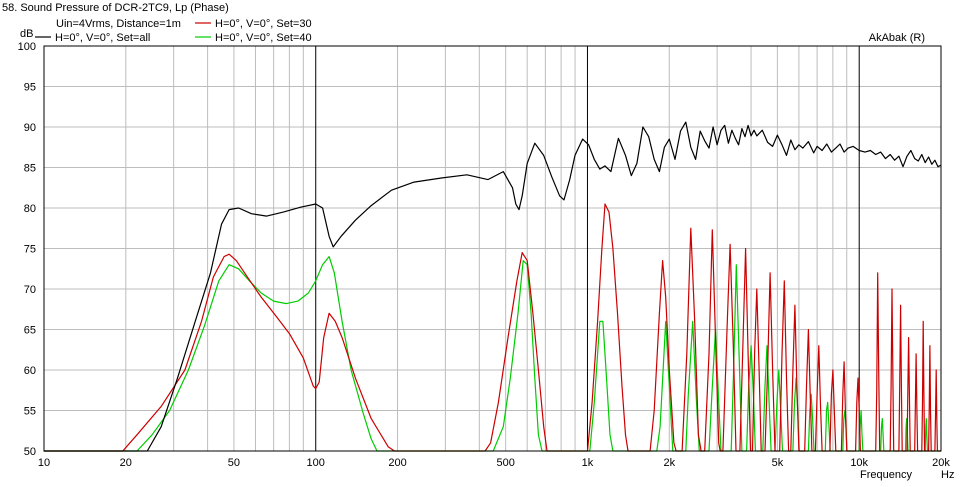 The width and height of the screenshot is (967, 487). Describe the element at coordinates (397, 463) in the screenshot. I see `x-tick-label: 200` at that location.